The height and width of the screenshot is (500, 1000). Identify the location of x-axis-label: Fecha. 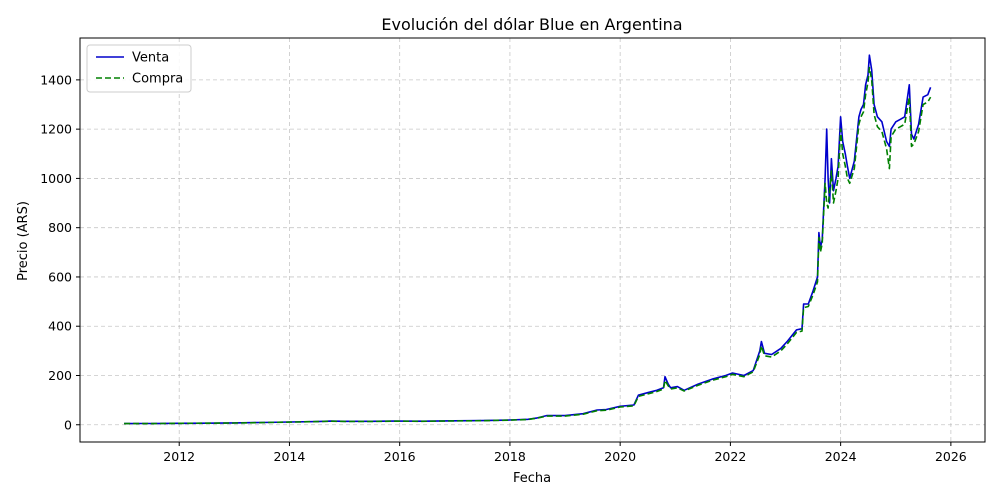
(532, 478).